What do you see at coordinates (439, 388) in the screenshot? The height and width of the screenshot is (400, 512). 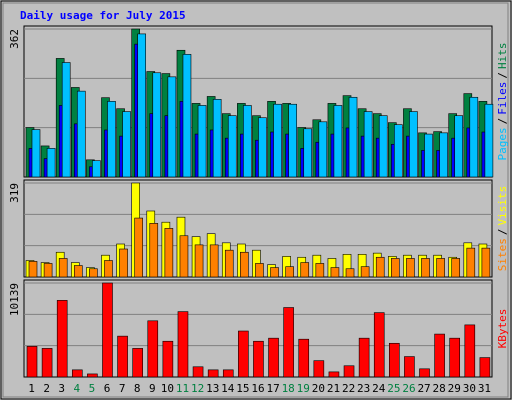 I see `x-tick-label: 28` at bounding box center [439, 388].